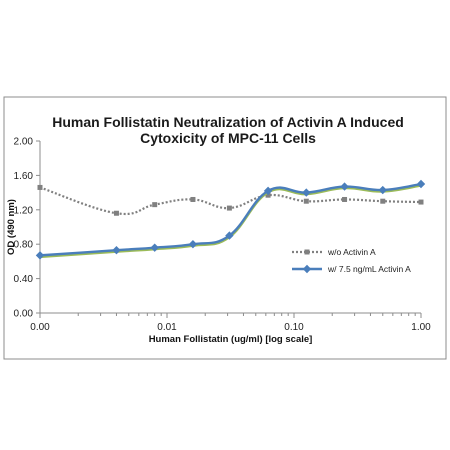 This screenshot has height=450, width=450. I want to click on x-tick-label: 0.10, so click(294, 327).